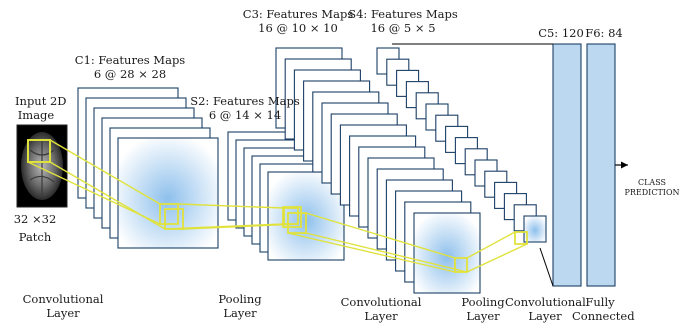 The height and width of the screenshot is (333, 685). I want to click on class-prediction-label: CLASS PREDICTION, so click(652, 188).